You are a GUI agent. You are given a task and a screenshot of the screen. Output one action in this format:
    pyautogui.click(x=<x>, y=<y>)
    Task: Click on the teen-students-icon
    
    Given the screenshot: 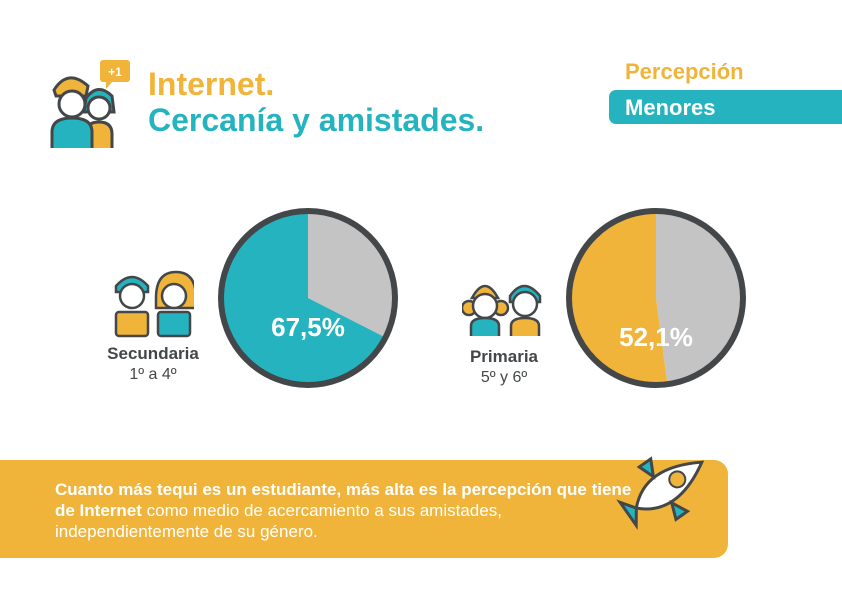 What is the action you would take?
    pyautogui.click(x=154, y=304)
    